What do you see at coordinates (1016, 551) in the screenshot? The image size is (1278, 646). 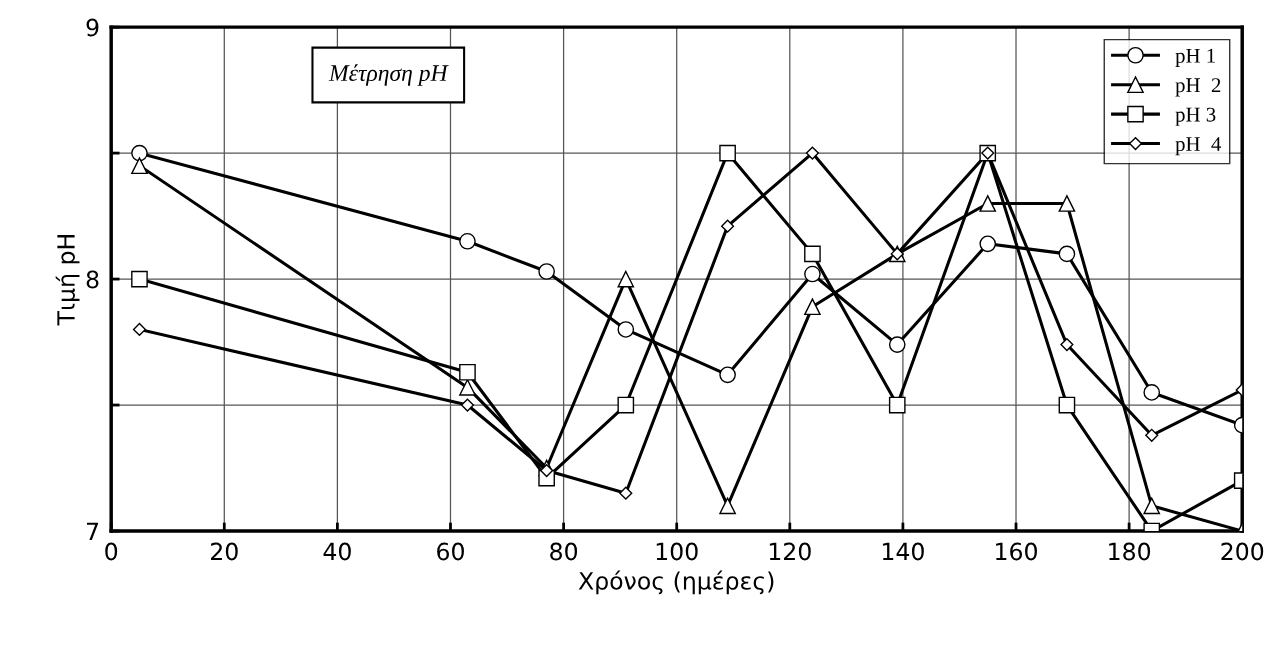 I see `x-tick-label: 160` at bounding box center [1016, 551].